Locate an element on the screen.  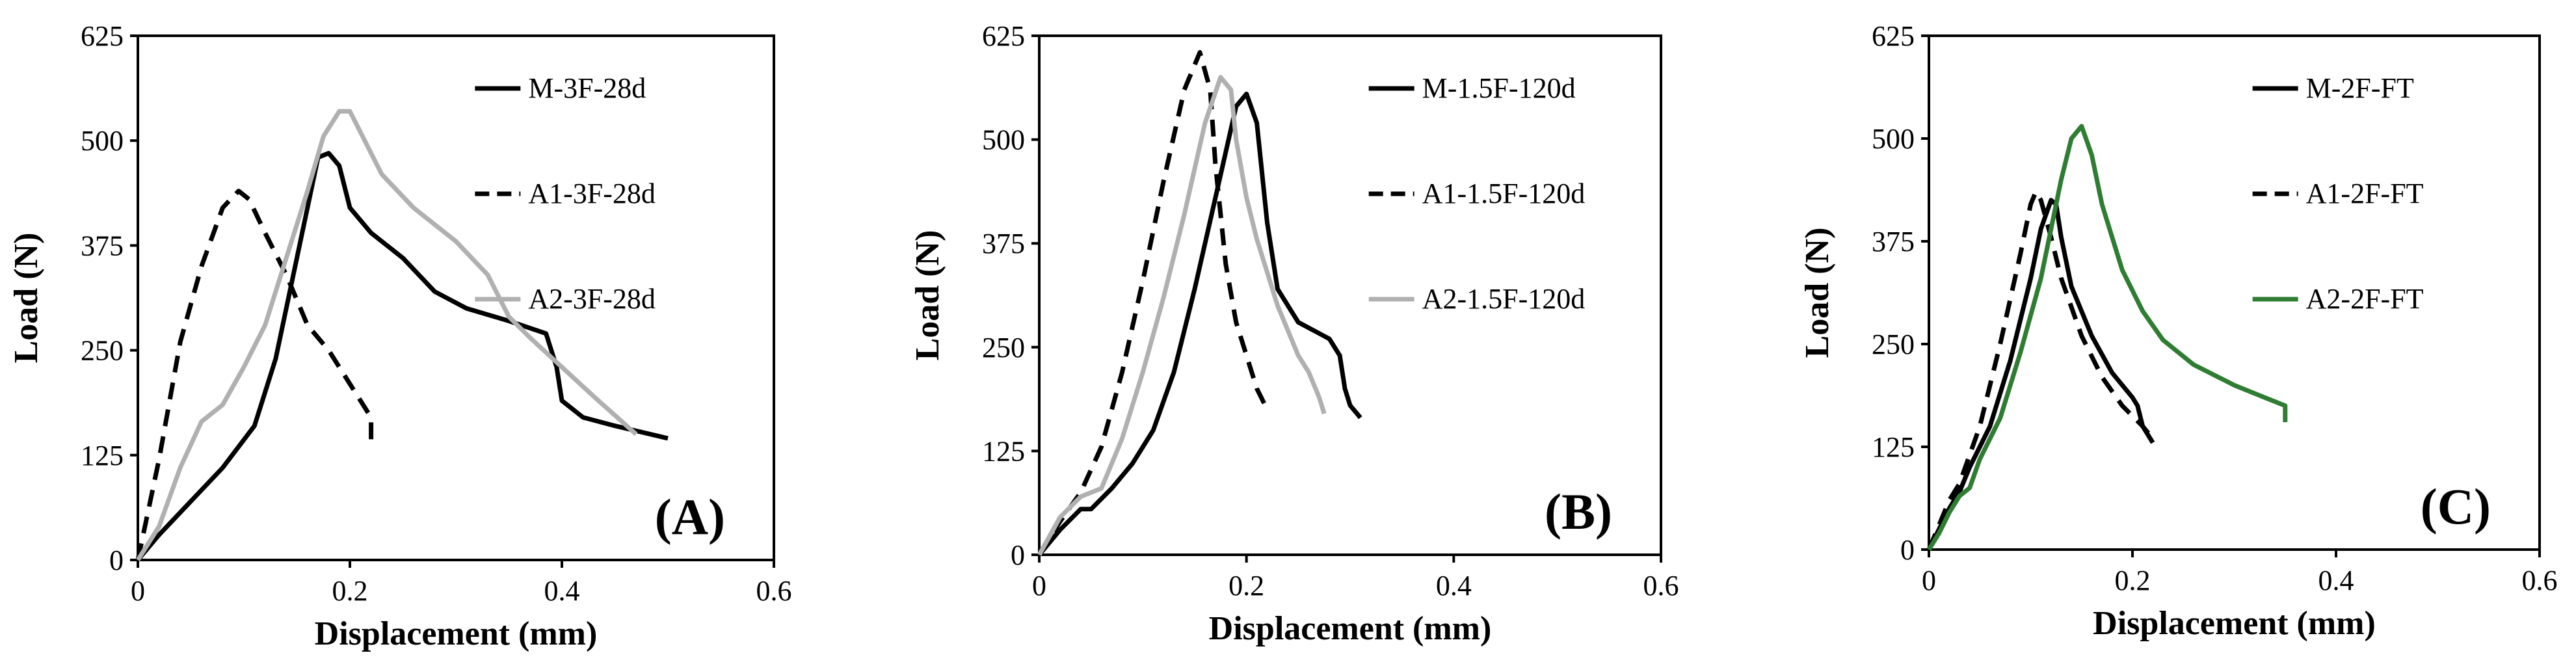
legend-label-1: M-2F-FT is located at coordinates (2360, 88).